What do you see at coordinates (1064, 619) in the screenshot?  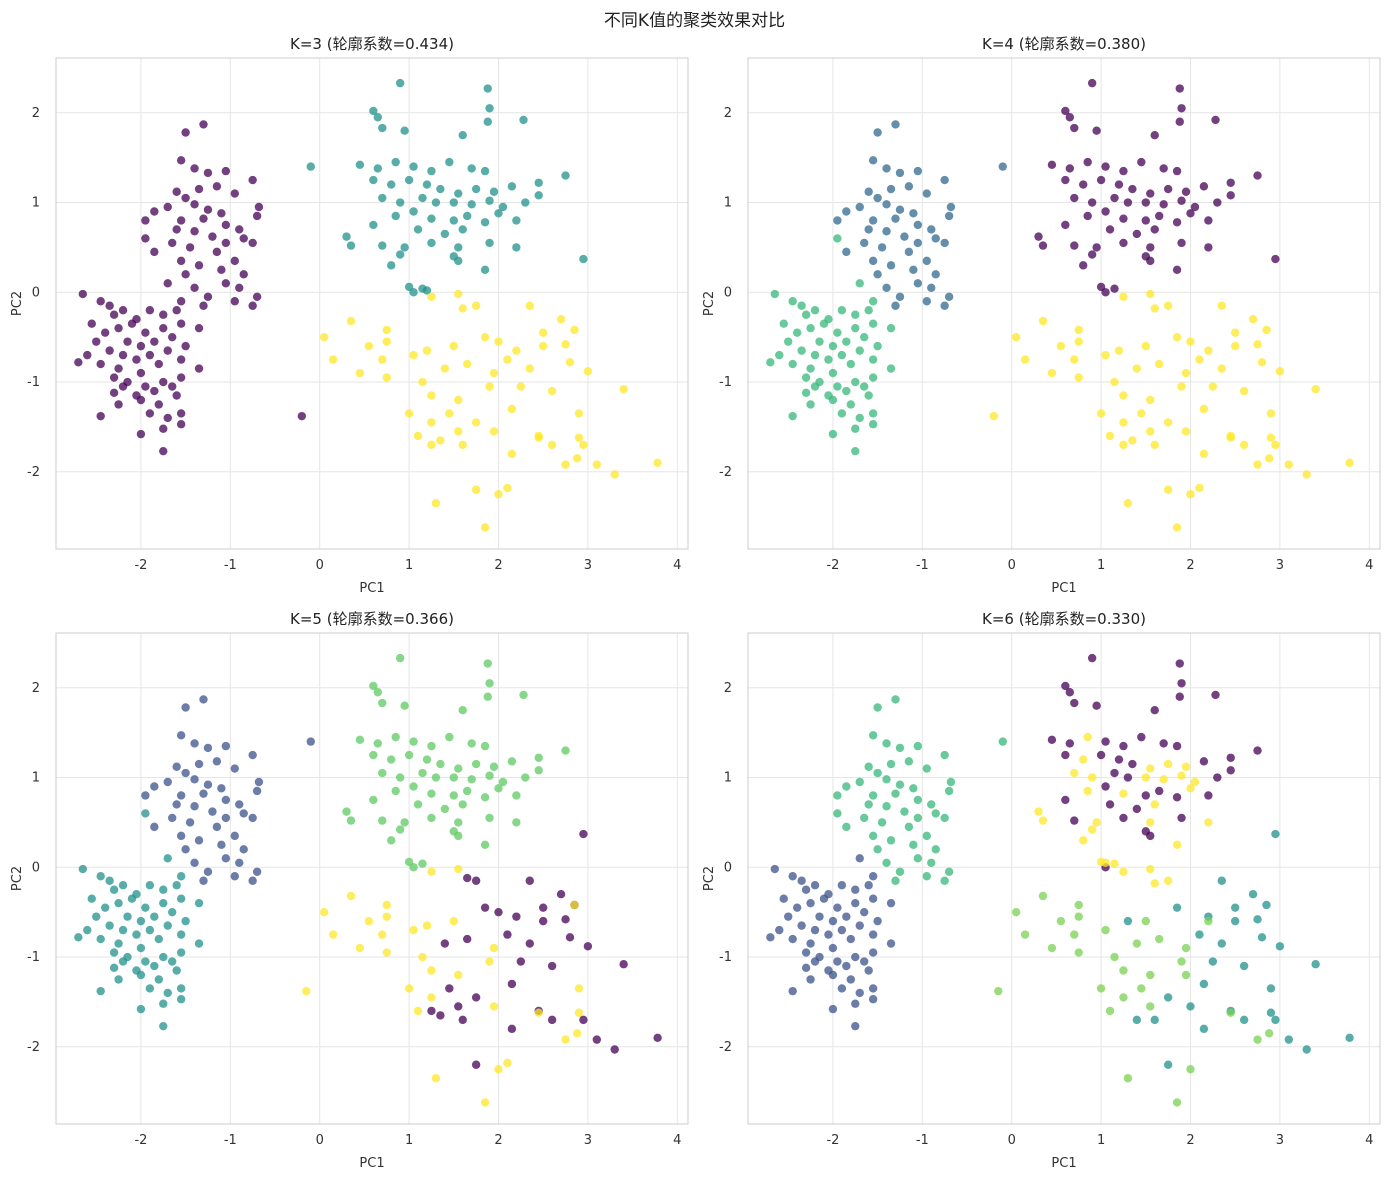 I see `panel-title: K=6 (轮廓系数=0.330)` at bounding box center [1064, 619].